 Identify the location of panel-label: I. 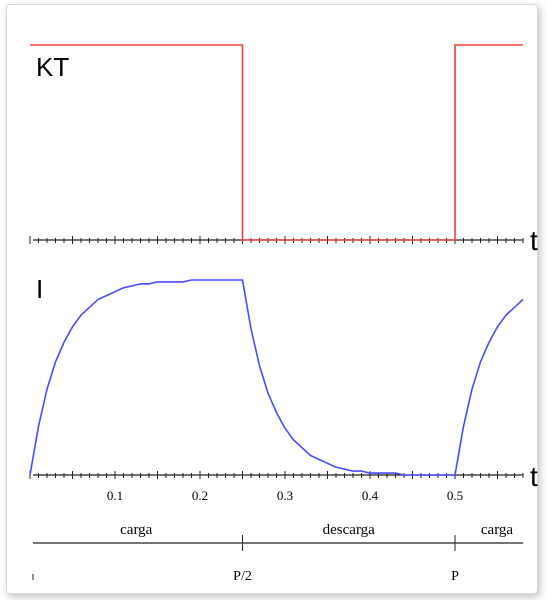
(39, 289).